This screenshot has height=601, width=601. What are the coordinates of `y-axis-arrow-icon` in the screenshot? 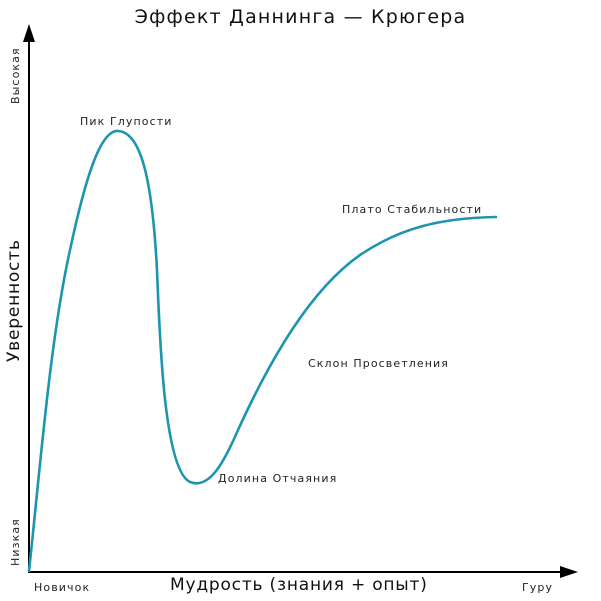 It's located at (29, 33).